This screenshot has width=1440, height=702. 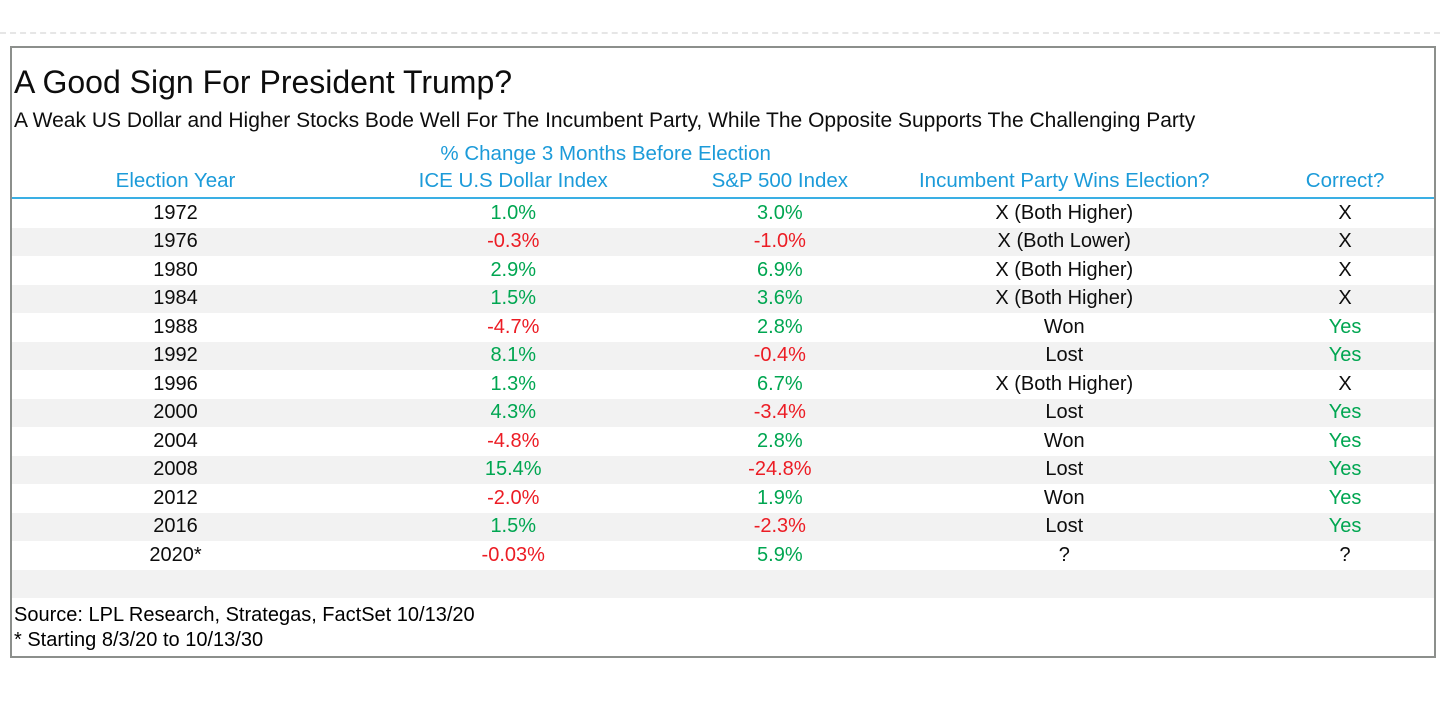 What do you see at coordinates (513, 383) in the screenshot?
I see `cell-ice: 1.3%` at bounding box center [513, 383].